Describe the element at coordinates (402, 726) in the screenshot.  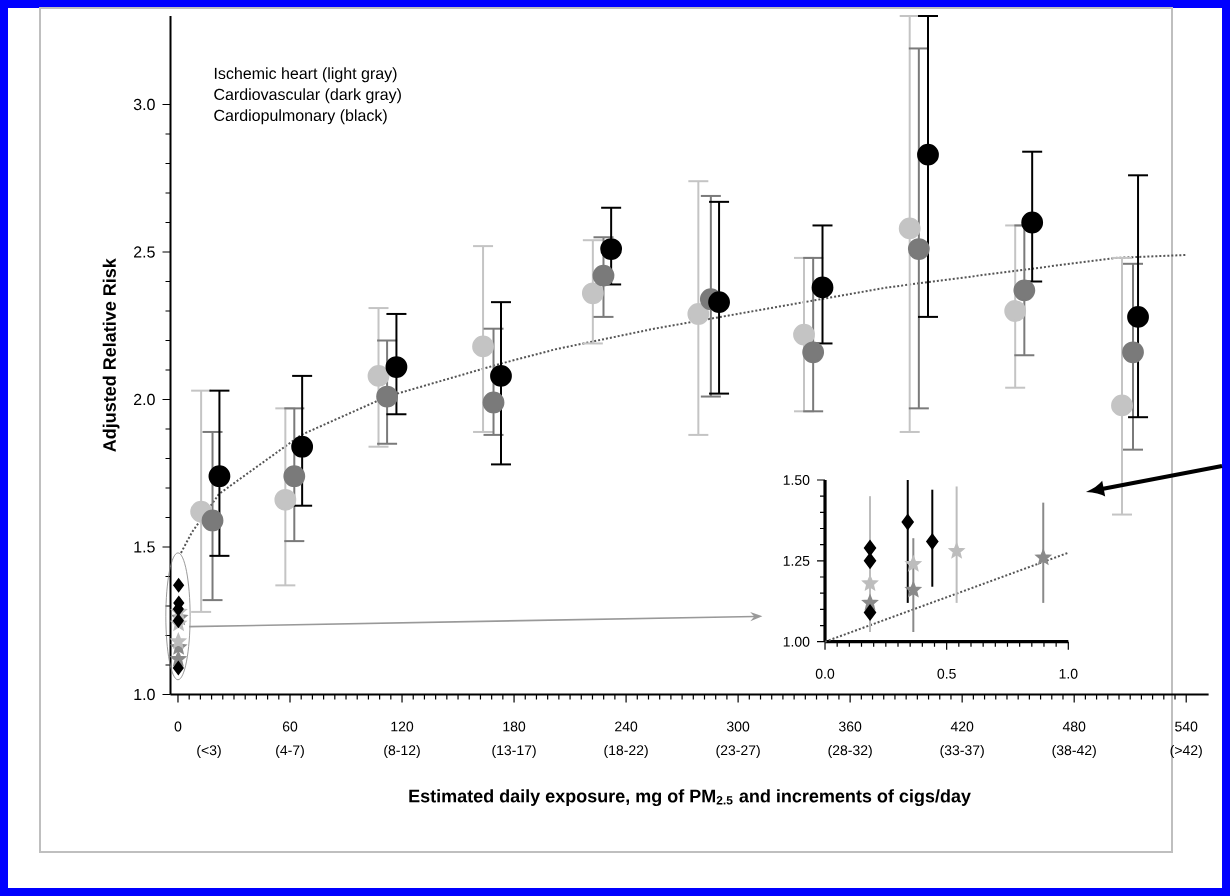
I see `x-tick-label: 120` at that location.